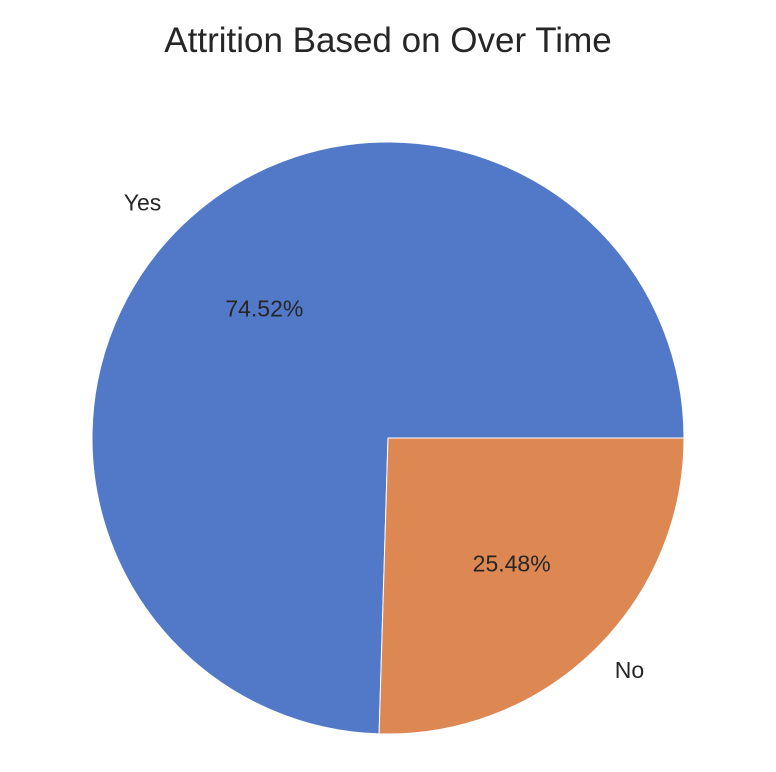 This screenshot has height=772, width=776. What do you see at coordinates (512, 564) in the screenshot?
I see `slice-percent-no: 25.48%` at bounding box center [512, 564].